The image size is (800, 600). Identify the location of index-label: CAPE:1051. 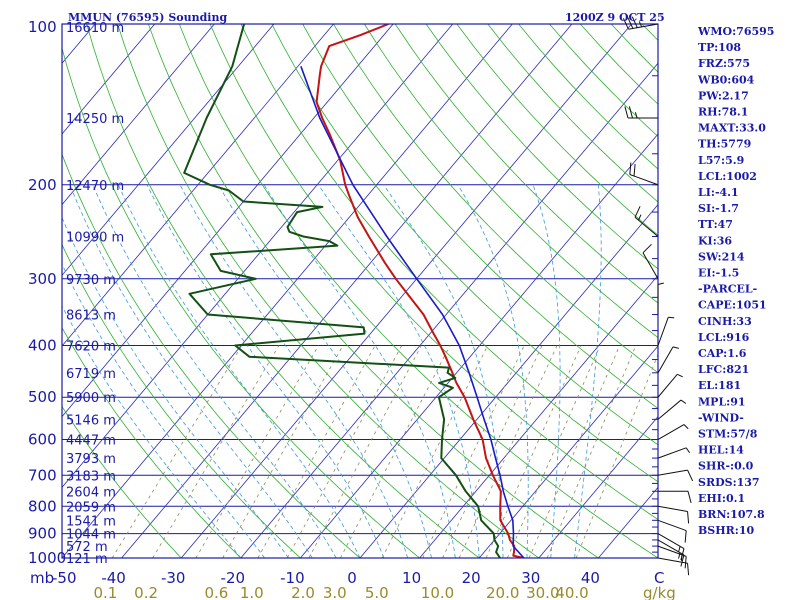
(732, 305).